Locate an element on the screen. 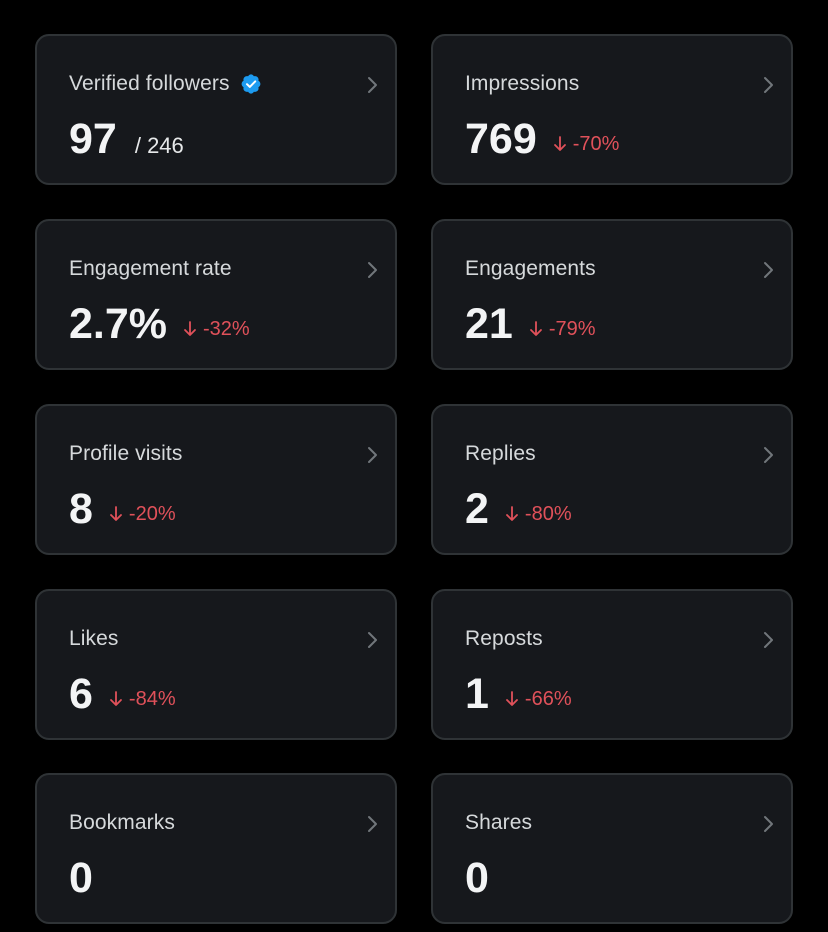 Image resolution: width=828 pixels, height=932 pixels. metric-value-row: 97 / 246 is located at coordinates (126, 139).